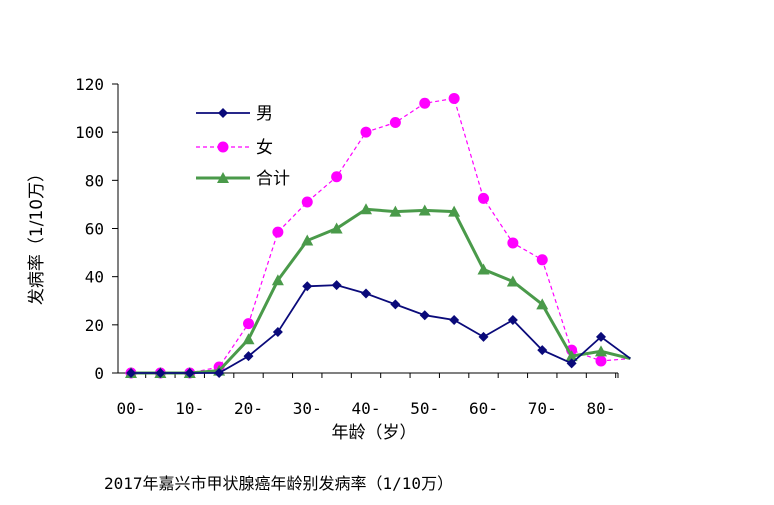 The width and height of the screenshot is (774, 505). What do you see at coordinates (37, 235) in the screenshot?
I see `y-axis-title: 发病率（1/10万）` at bounding box center [37, 235].